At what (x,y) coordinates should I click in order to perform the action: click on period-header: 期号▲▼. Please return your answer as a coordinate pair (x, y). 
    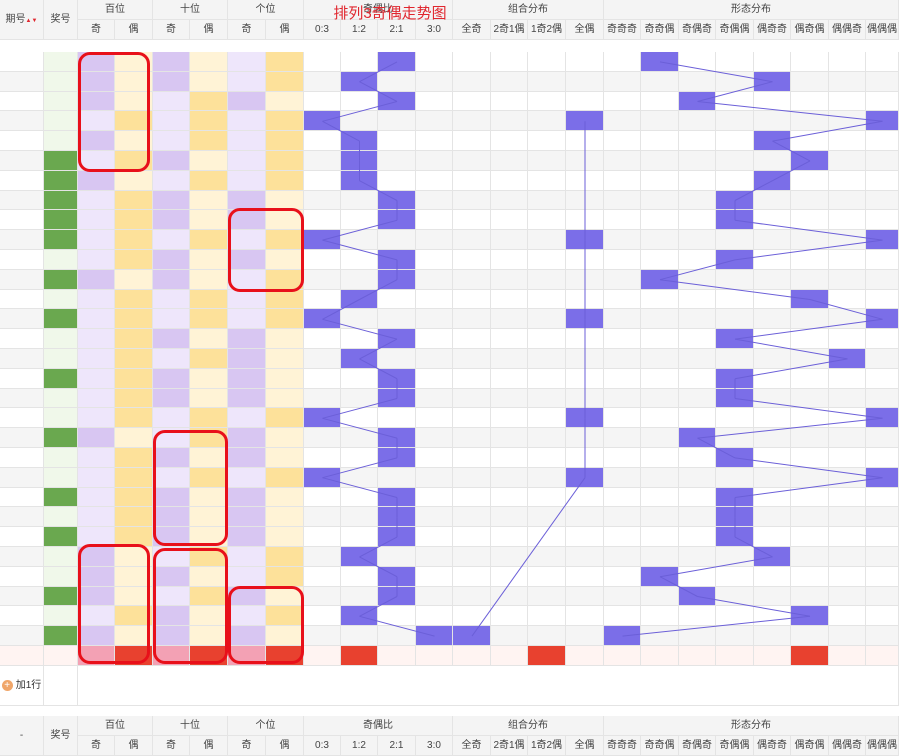
    Looking at the image, I should click on (22, 20).